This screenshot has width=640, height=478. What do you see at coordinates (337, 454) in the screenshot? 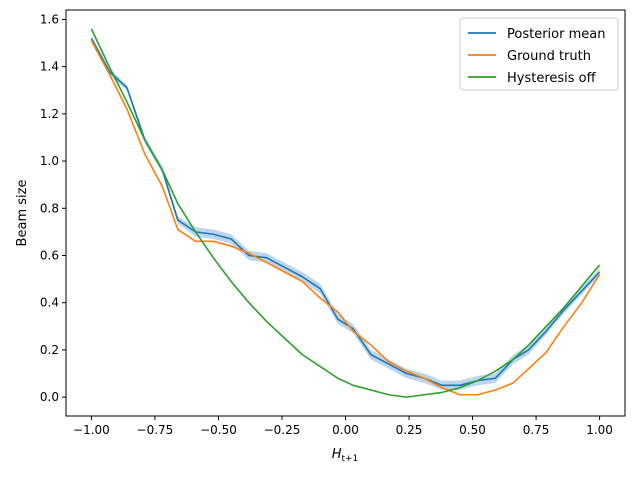
I see `x-axis-label-main: H` at bounding box center [337, 454].